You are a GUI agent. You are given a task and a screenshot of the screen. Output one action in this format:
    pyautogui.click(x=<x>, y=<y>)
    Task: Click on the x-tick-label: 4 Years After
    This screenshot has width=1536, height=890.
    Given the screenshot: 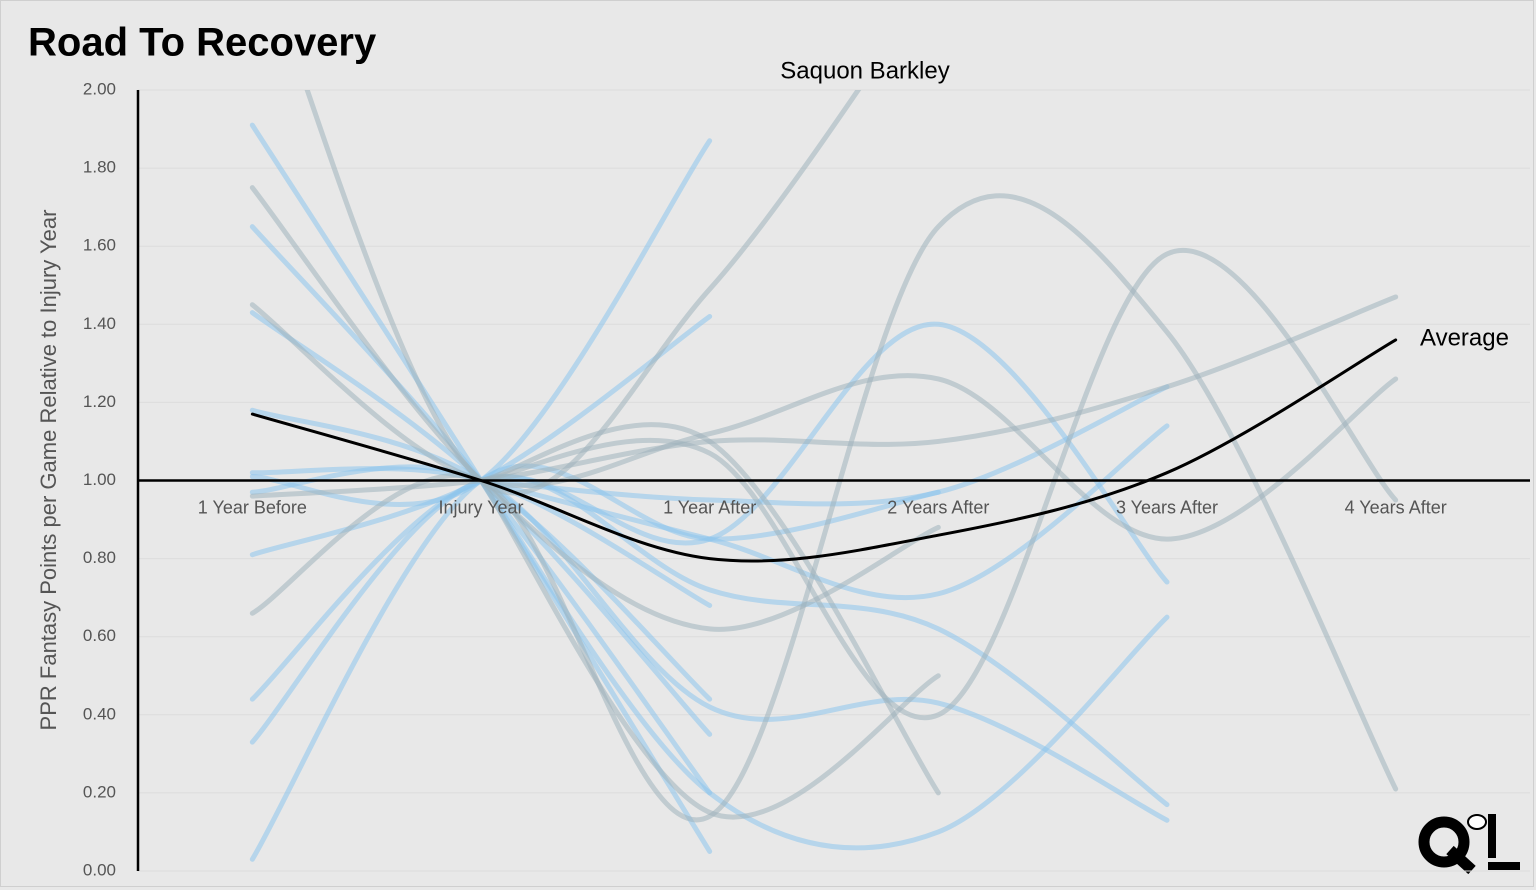 What is the action you would take?
    pyautogui.click(x=1396, y=507)
    